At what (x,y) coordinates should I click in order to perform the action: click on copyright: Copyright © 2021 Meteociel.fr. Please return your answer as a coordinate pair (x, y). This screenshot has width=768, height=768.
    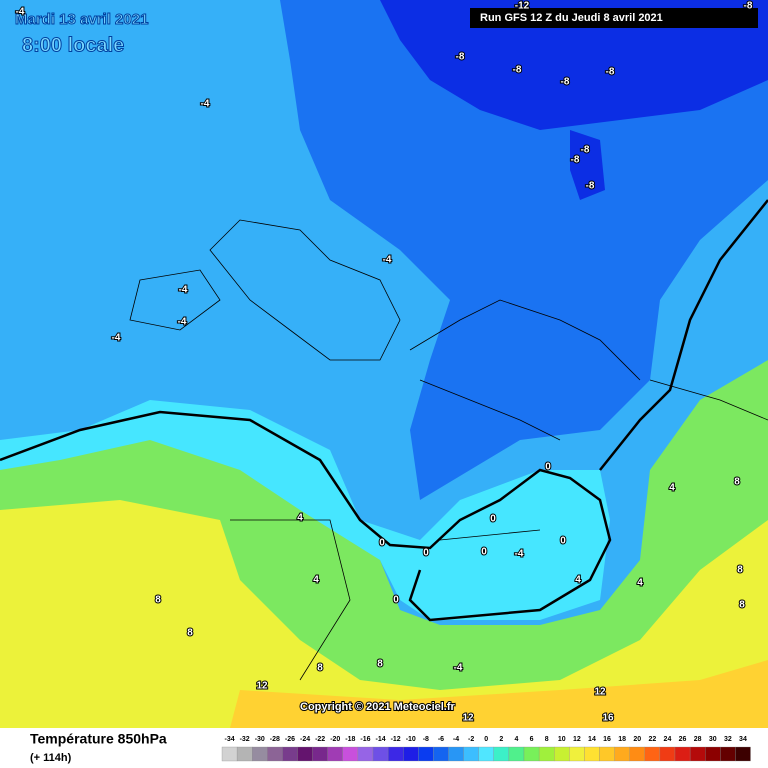
    Looking at the image, I should click on (378, 707).